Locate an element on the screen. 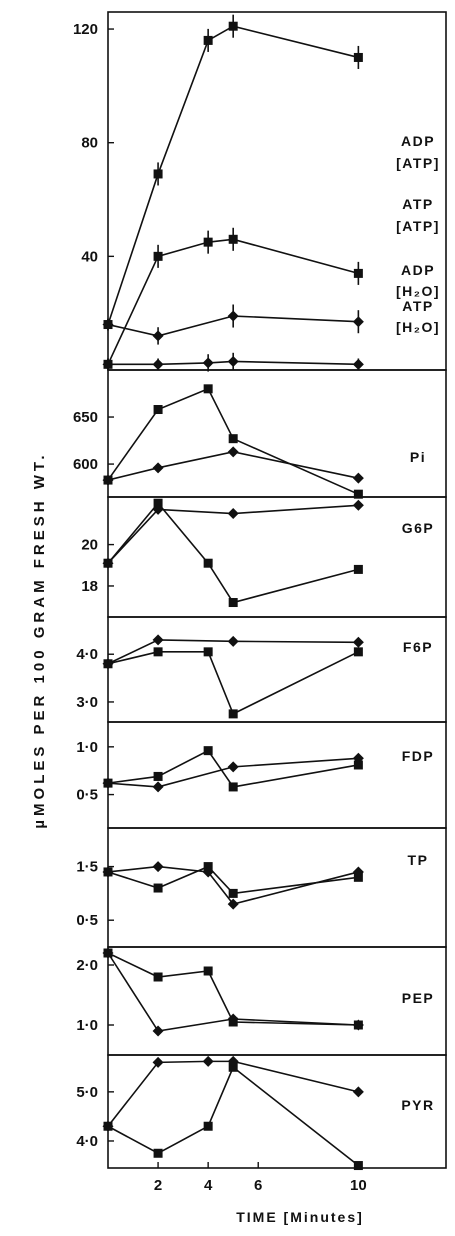 This screenshot has height=1236, width=455. series-label-nucleotides: [H₂O] is located at coordinates (418, 327).